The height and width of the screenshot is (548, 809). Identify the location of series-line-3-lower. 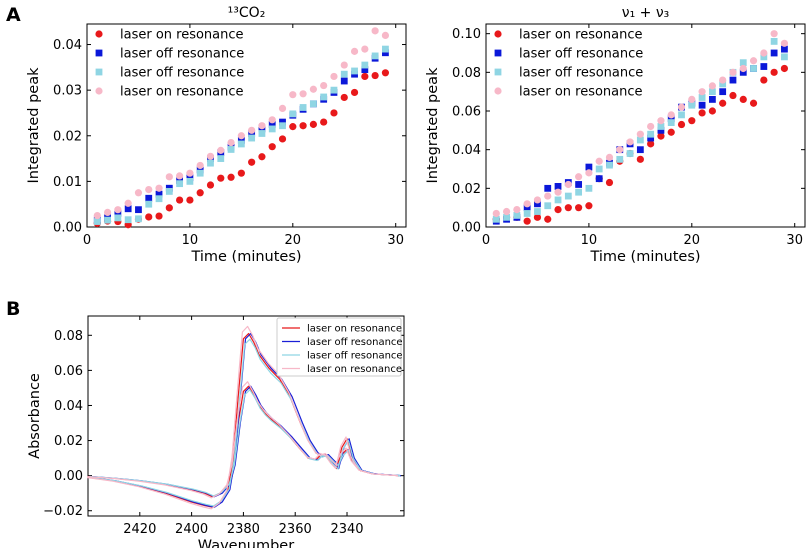
(242, 440).